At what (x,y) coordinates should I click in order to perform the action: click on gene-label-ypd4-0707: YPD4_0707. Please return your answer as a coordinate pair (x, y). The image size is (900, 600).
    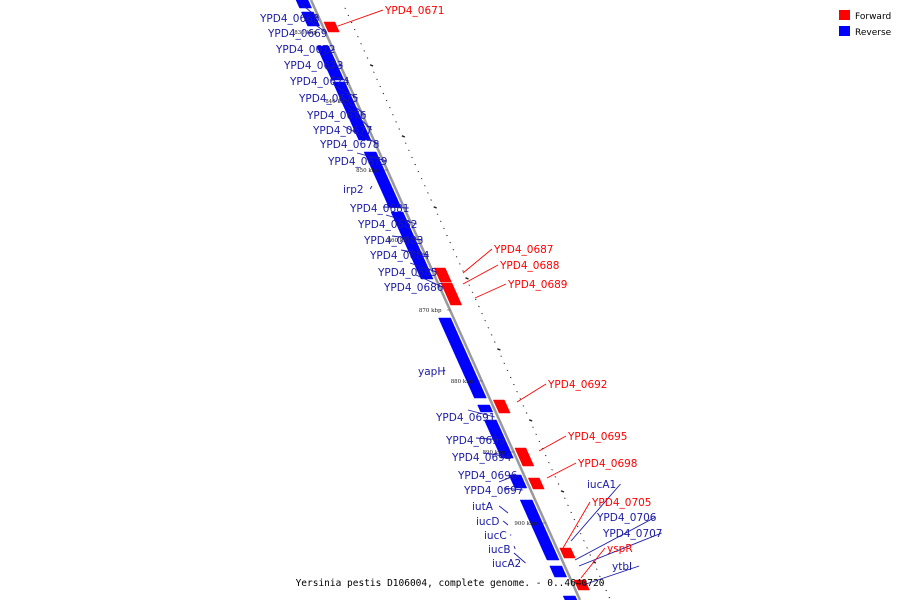
    Looking at the image, I should click on (632, 534).